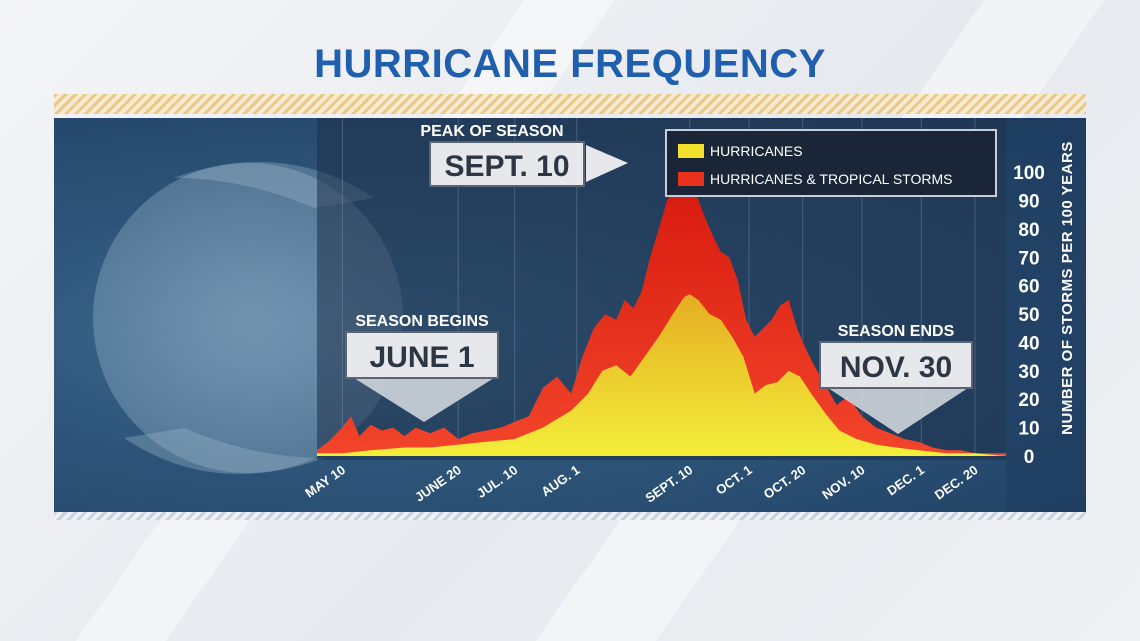  I want to click on legend-box, so click(831, 163).